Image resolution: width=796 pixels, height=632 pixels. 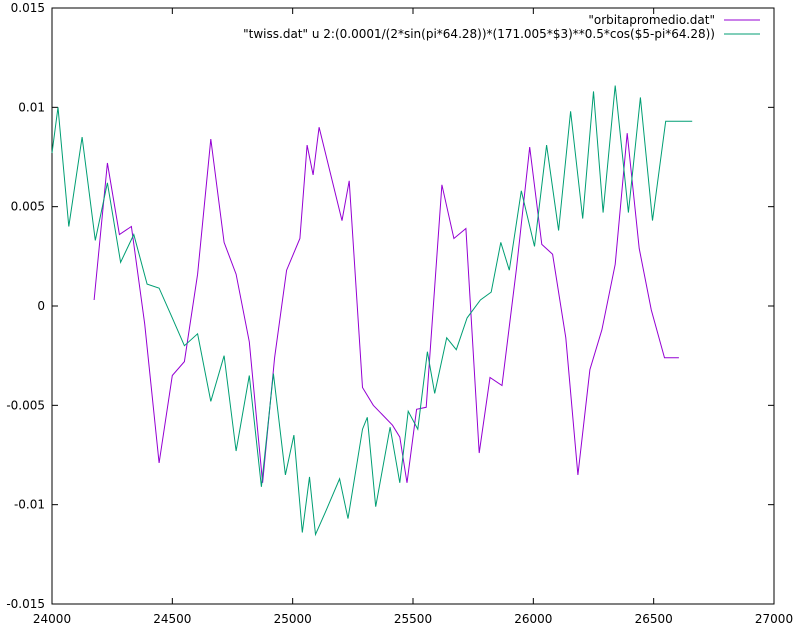 What do you see at coordinates (31, 107) in the screenshot?
I see `y-tick-label: 0.01` at bounding box center [31, 107].